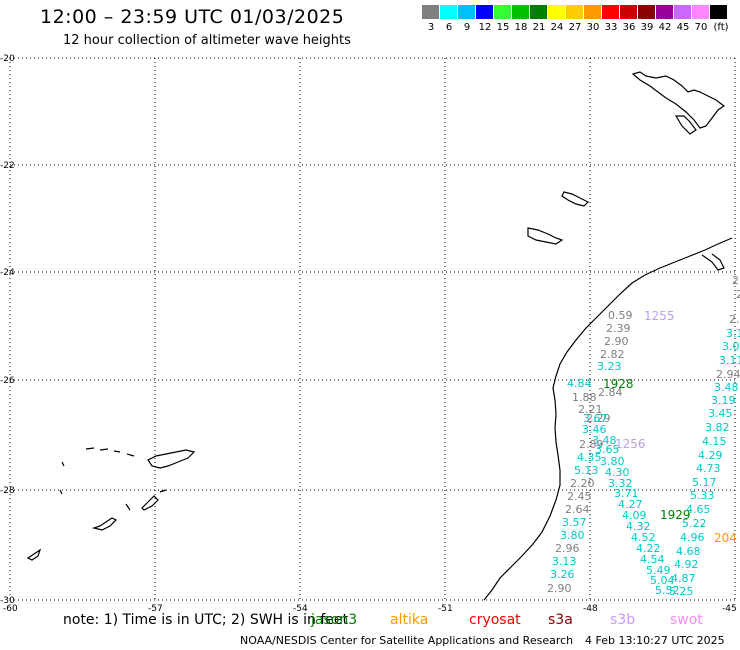 The image size is (740, 650). What do you see at coordinates (726, 387) in the screenshot?
I see `swh-value: 3.48` at bounding box center [726, 387].